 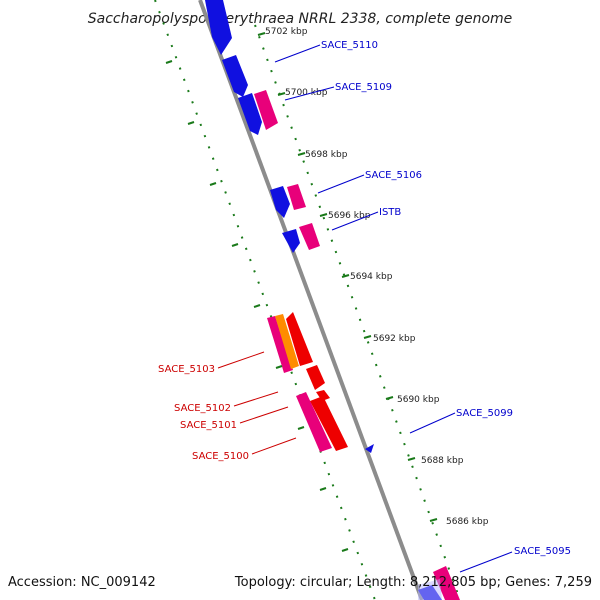 I want to click on gene-label-sace-5095: SACE_5095, so click(x=542, y=551).